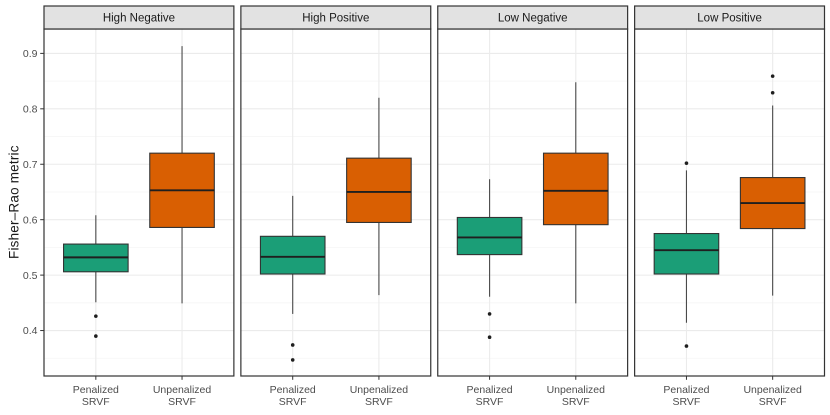 The height and width of the screenshot is (415, 830). I want to click on y-tick-label: 0.7, so click(30, 165).